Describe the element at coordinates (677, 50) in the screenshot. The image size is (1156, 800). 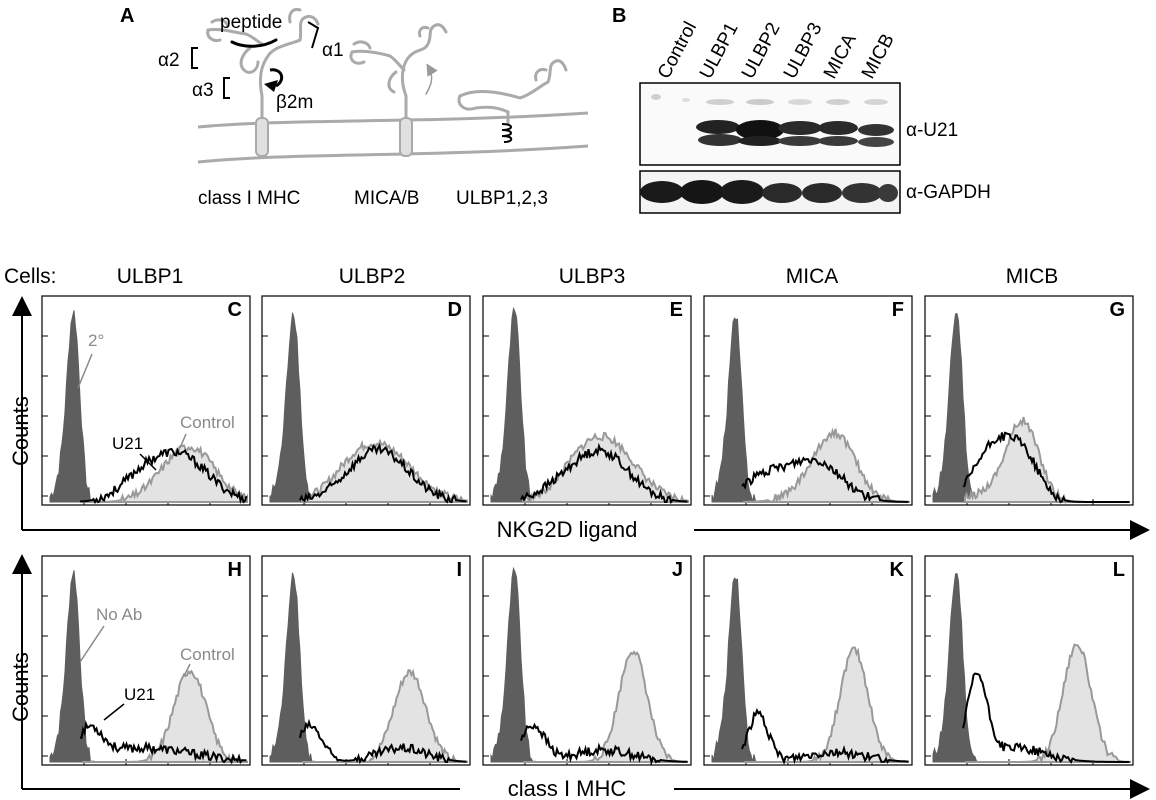
I see `lane-label-control: Control` at that location.